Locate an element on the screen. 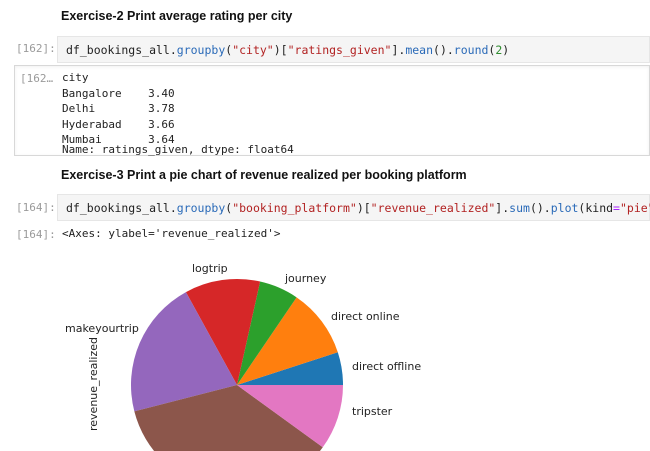 The height and width of the screenshot is (451, 650). pie-label-direct-online: direct online is located at coordinates (365, 316).